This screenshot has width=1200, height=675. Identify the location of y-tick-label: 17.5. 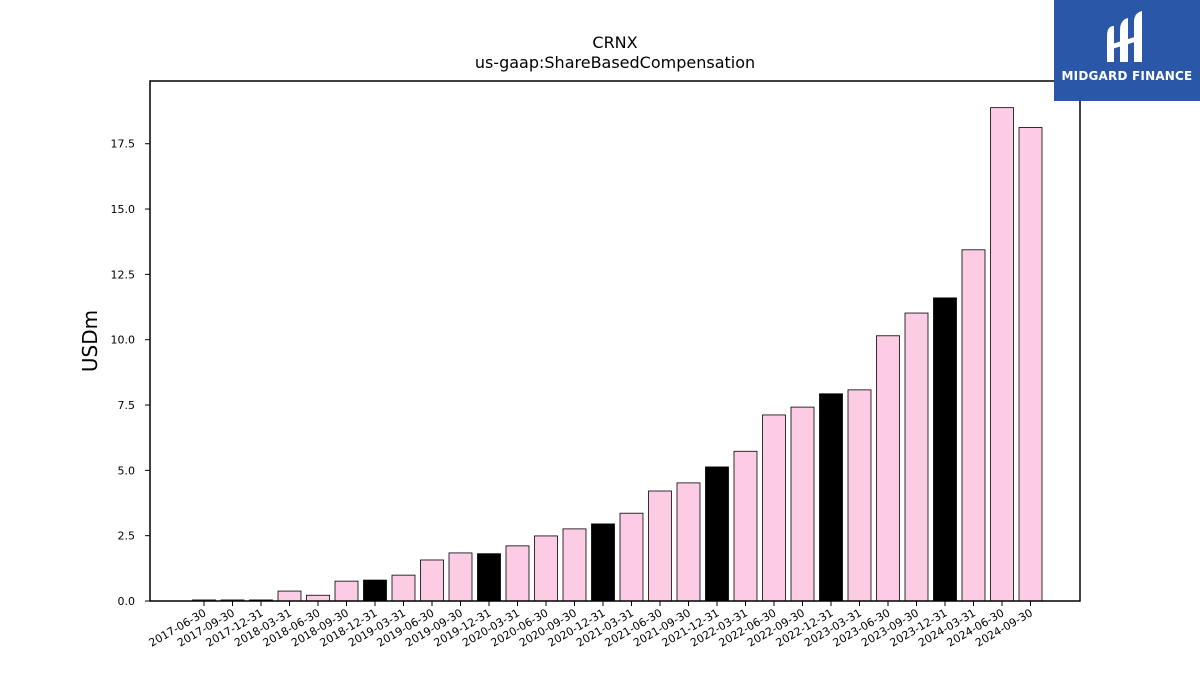
(123, 144).